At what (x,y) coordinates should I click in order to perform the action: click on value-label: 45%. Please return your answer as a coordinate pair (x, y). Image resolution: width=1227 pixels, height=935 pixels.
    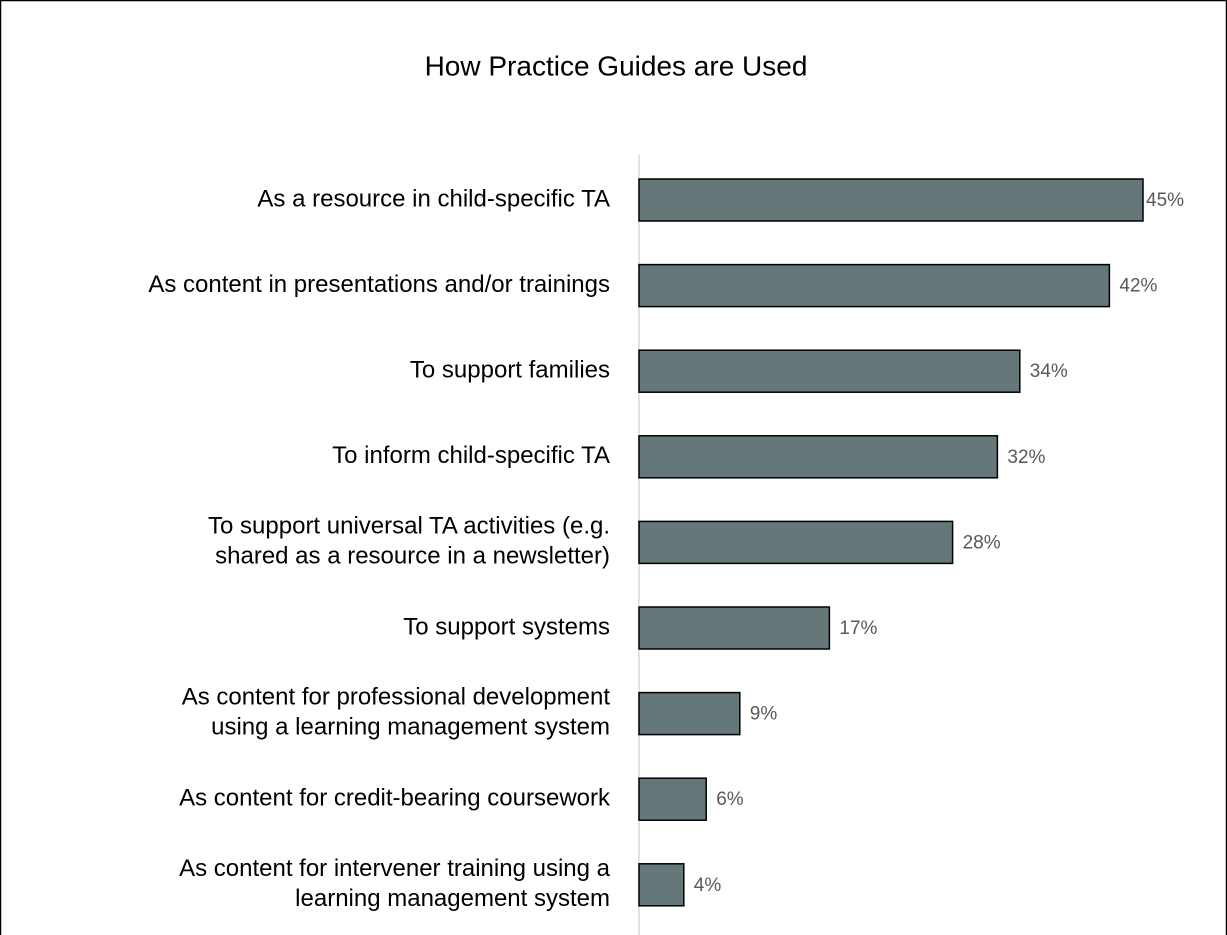
    Looking at the image, I should click on (1165, 200).